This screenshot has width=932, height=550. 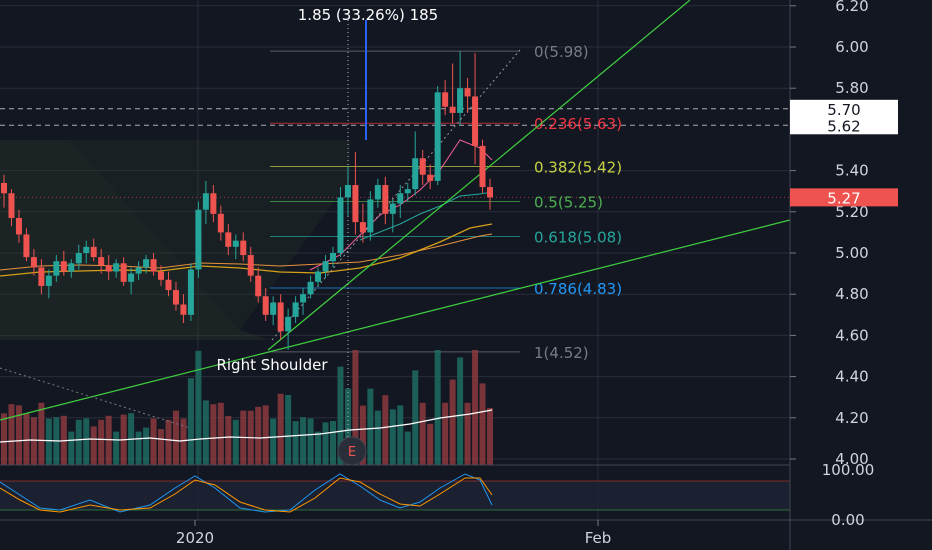 I want to click on oscillator-panel, so click(x=395, y=488).